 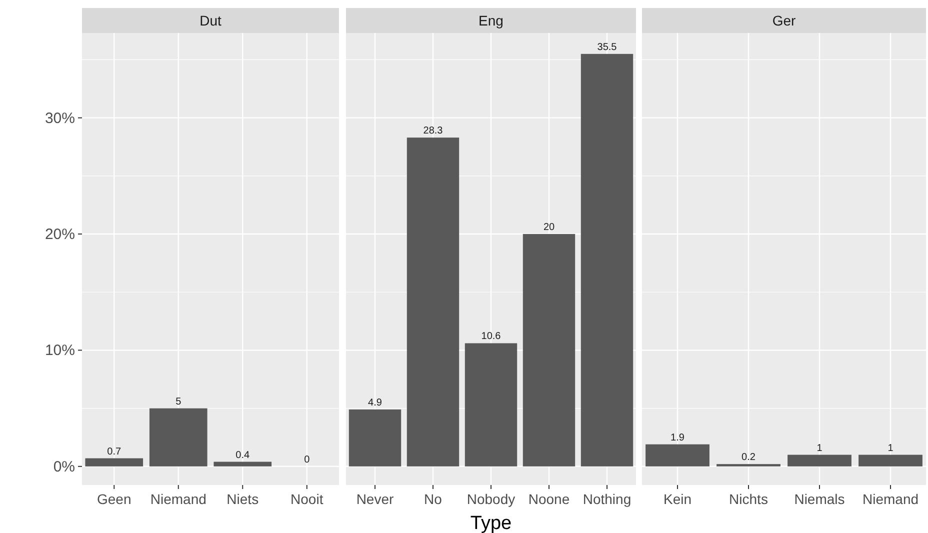 What do you see at coordinates (307, 499) in the screenshot?
I see `x-tick-label: Nooit` at bounding box center [307, 499].